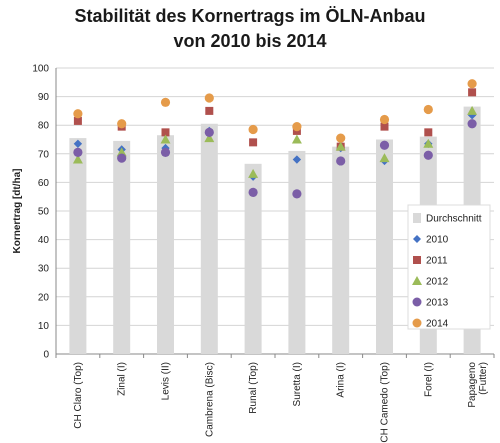 This screenshot has height=443, width=500. What do you see at coordinates (44, 326) in the screenshot?
I see `y-tick-label: 10` at bounding box center [44, 326].